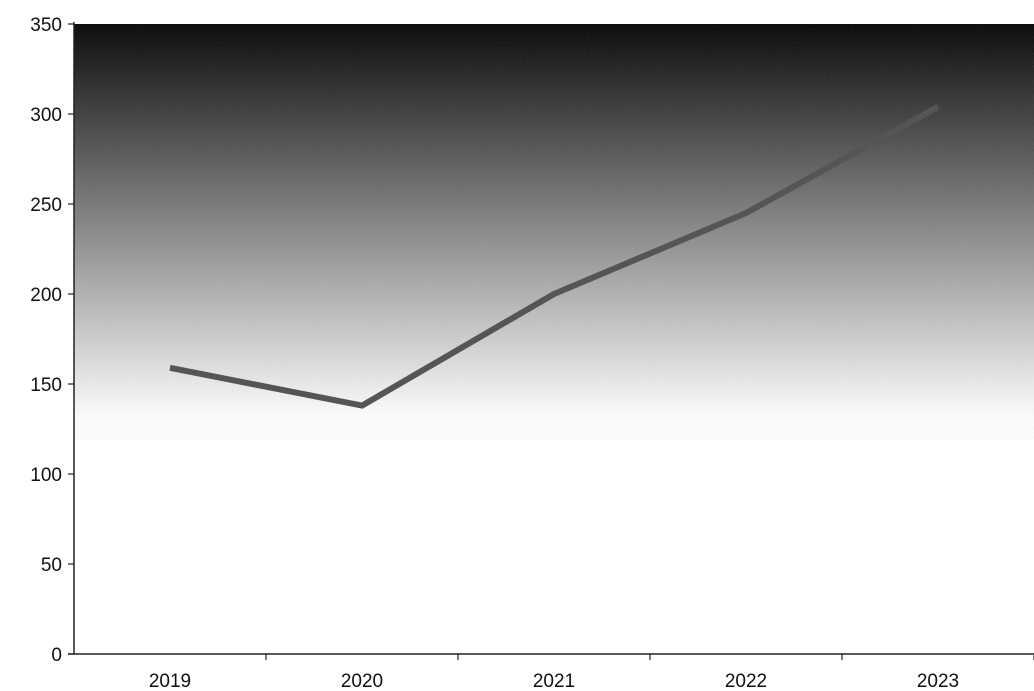  Describe the element at coordinates (46, 475) in the screenshot. I see `y-tick-label: 100` at that location.